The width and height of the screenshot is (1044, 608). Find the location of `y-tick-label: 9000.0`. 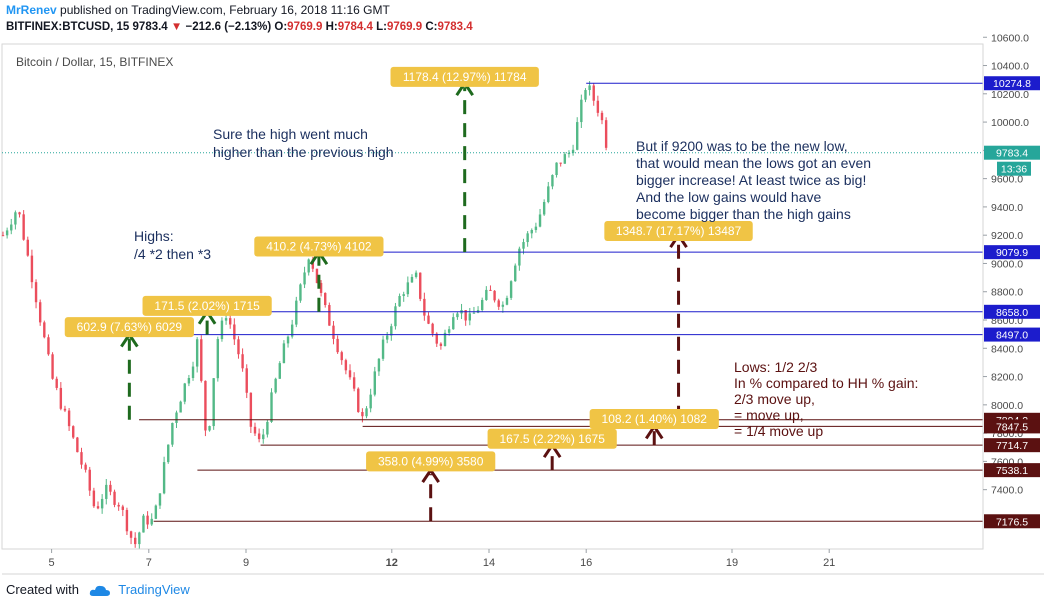

y-tick-label: 9000.0 is located at coordinates (1007, 264).